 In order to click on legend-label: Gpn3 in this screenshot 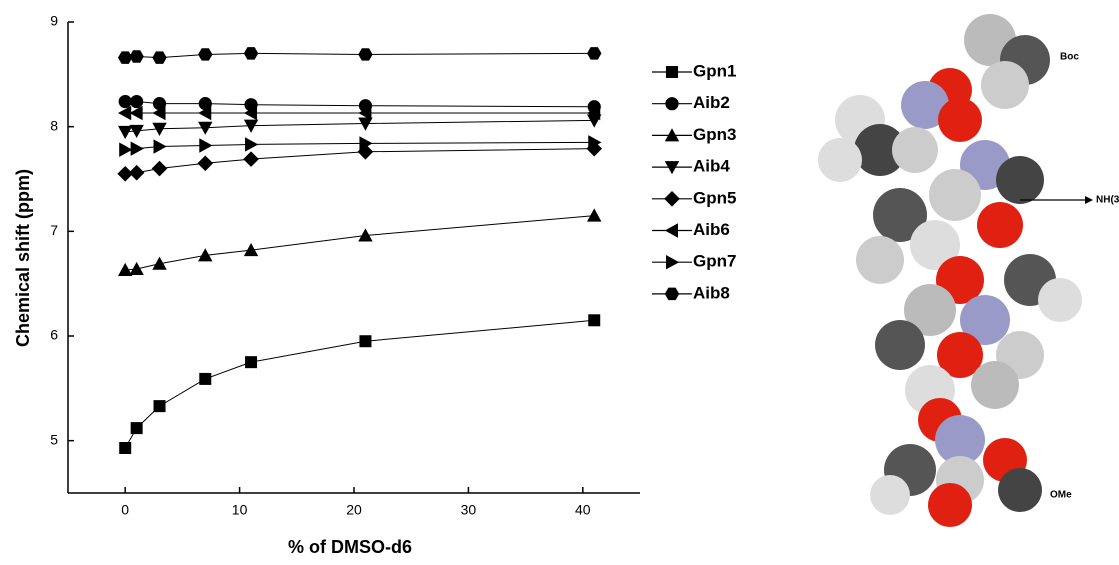, I will do `click(714, 134)`.